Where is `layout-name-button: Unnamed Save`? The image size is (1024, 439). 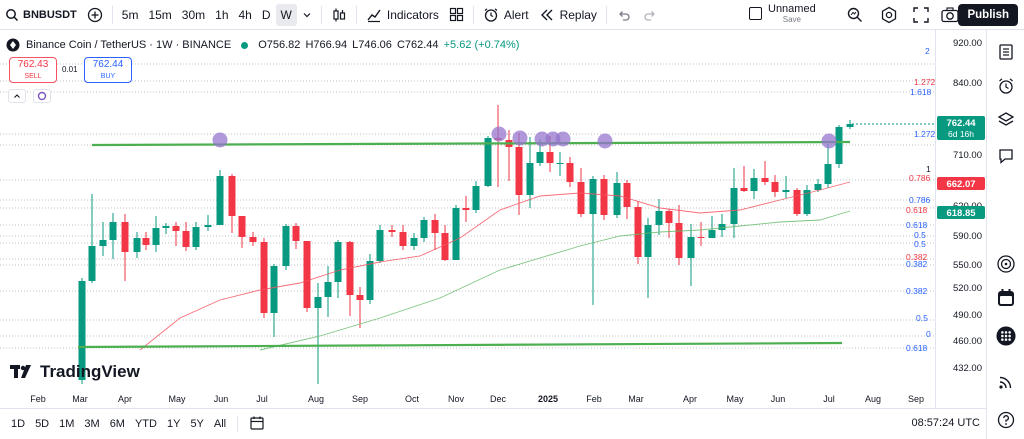
layout-name-button: Unnamed Save is located at coordinates (782, 13).